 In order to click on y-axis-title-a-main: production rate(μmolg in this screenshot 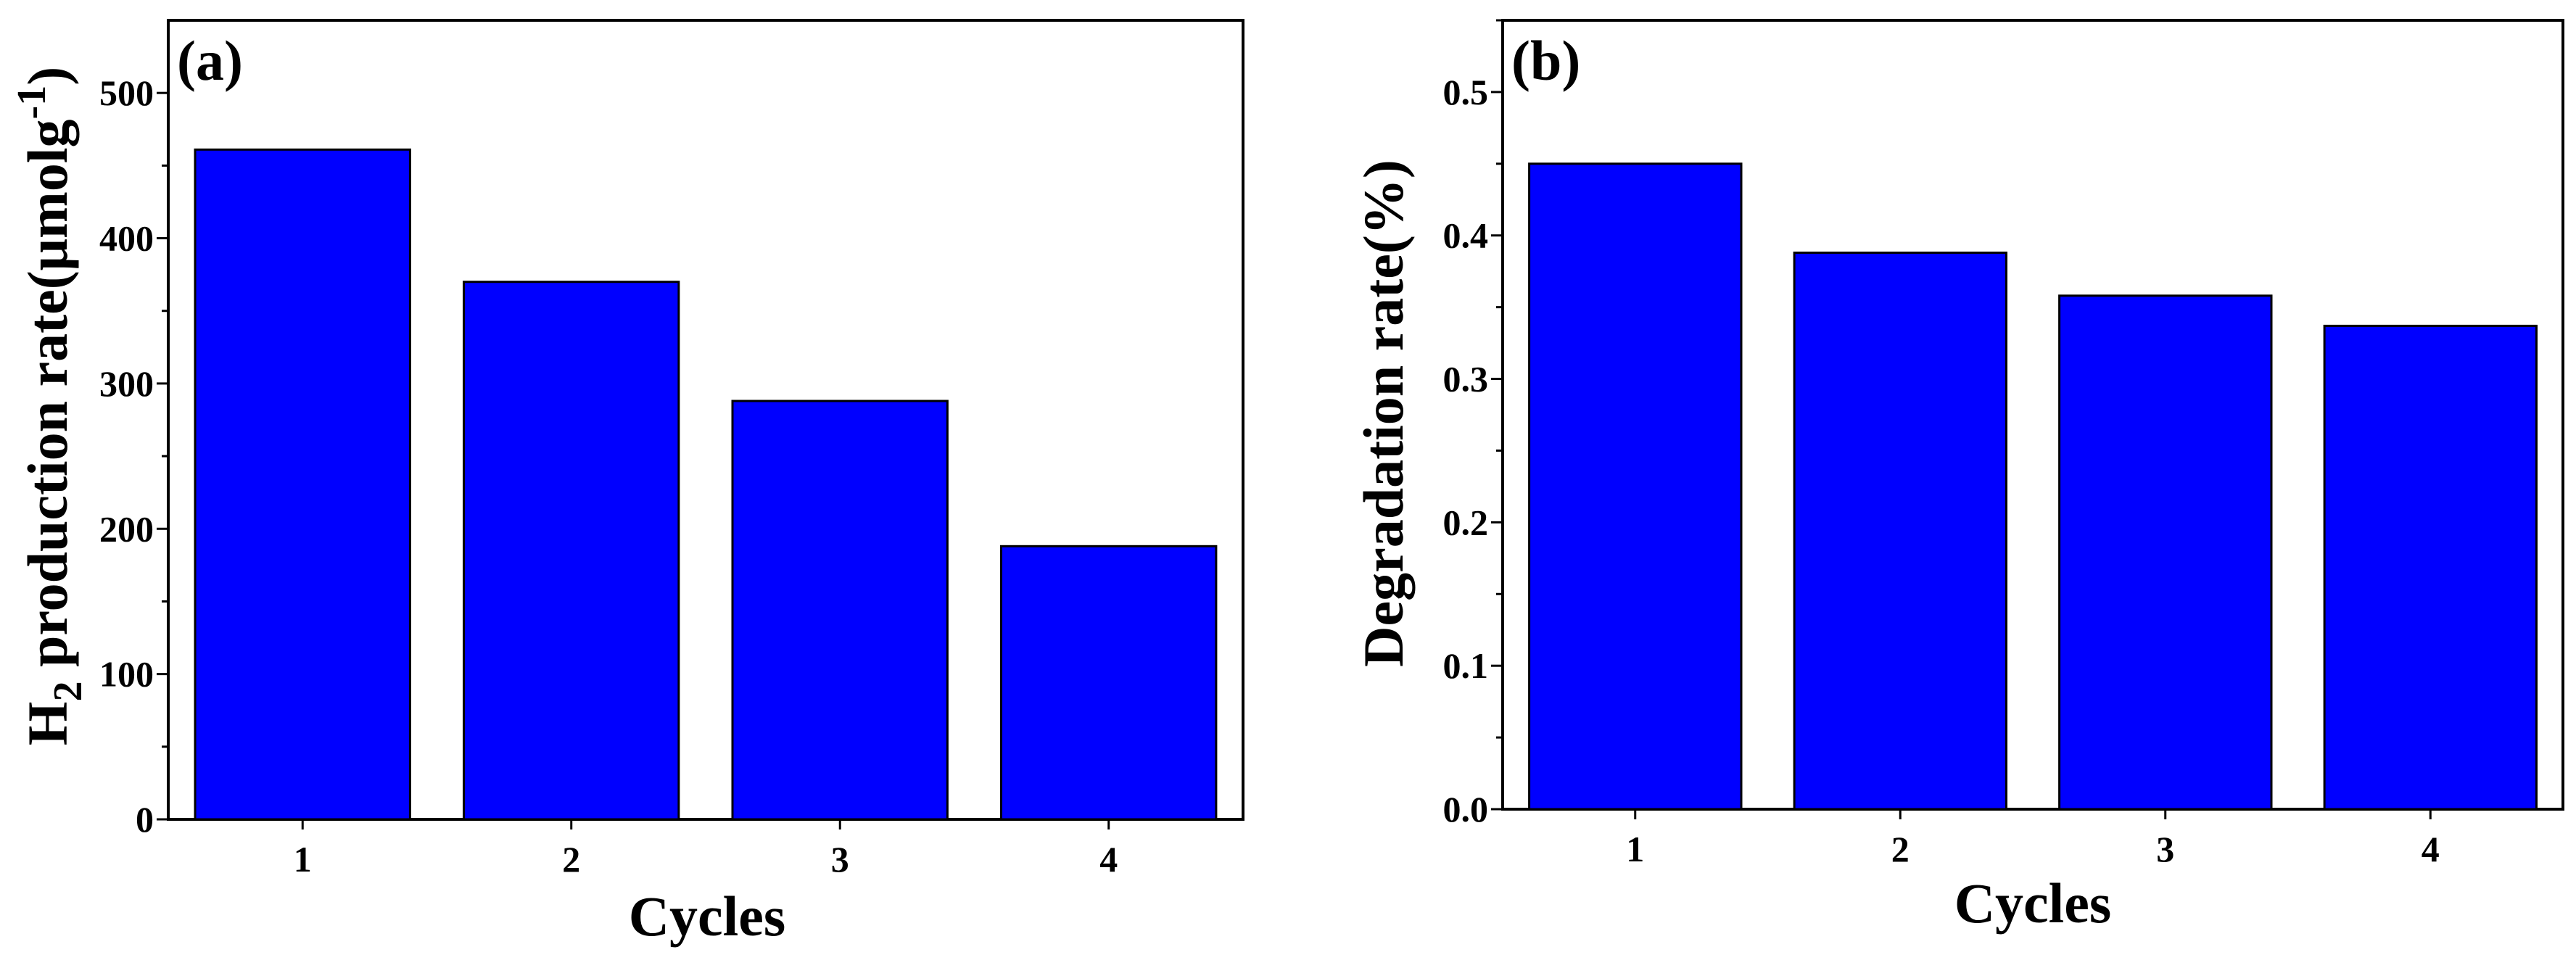, I will do `click(47, 400)`.